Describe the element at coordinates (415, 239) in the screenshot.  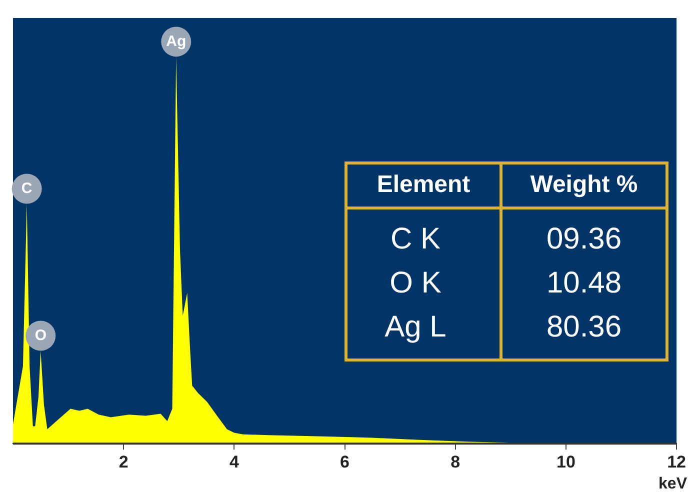
I see `annotation: C K` at that location.